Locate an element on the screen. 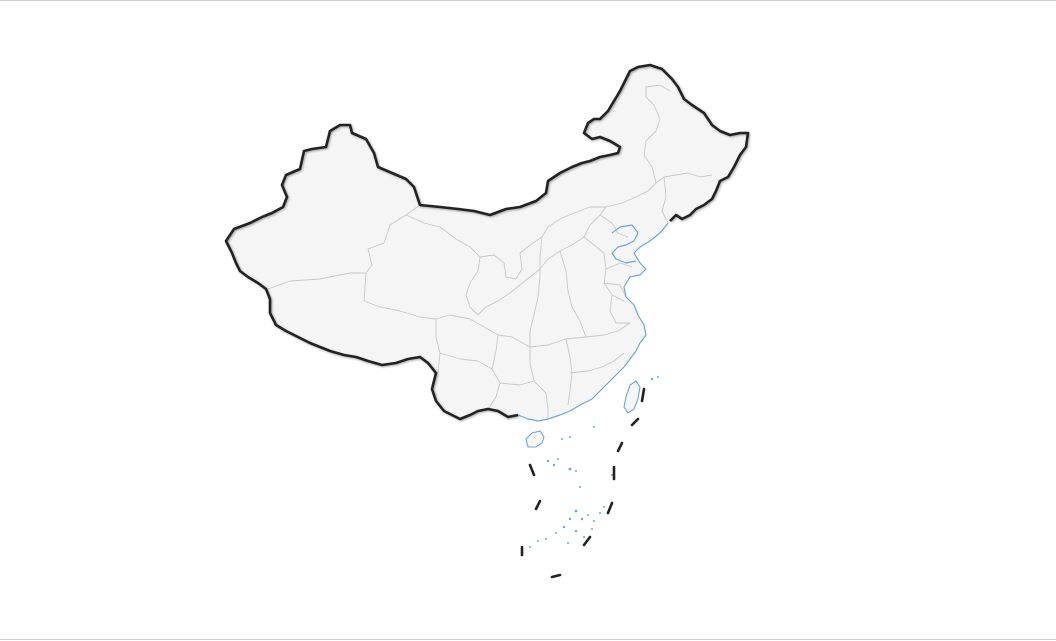  hainan-island is located at coordinates (535, 439).